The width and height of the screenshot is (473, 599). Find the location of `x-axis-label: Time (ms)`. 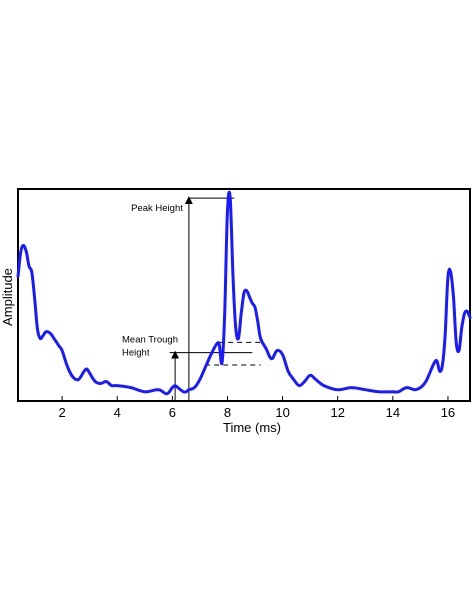

x-axis-label: Time (ms) is located at coordinates (252, 427).